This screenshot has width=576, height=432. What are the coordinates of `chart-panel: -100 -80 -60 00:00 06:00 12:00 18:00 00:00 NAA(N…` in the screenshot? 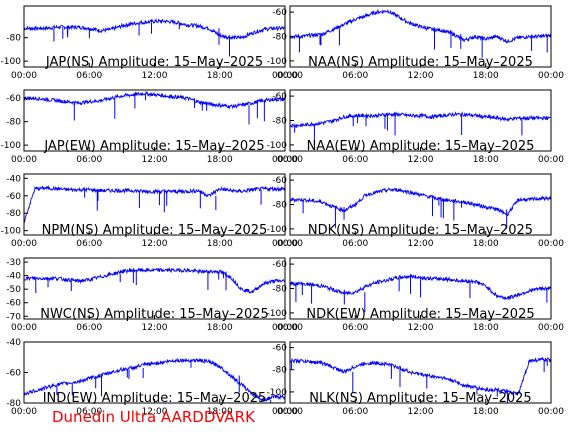 It's located at (415, 43).